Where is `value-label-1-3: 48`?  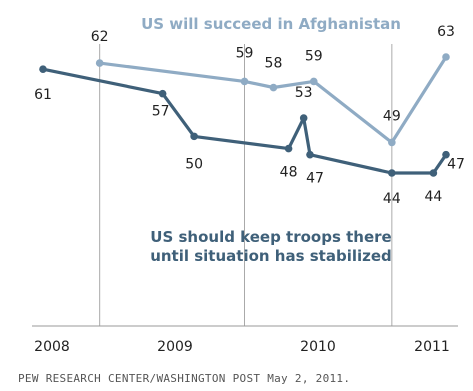
value-label-1-3: 48 is located at coordinates (289, 173).